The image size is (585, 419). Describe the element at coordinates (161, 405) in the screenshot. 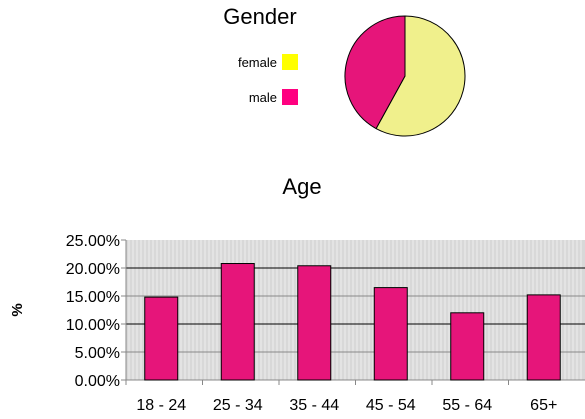

I see `x-tick-label: 18 - 24` at that location.